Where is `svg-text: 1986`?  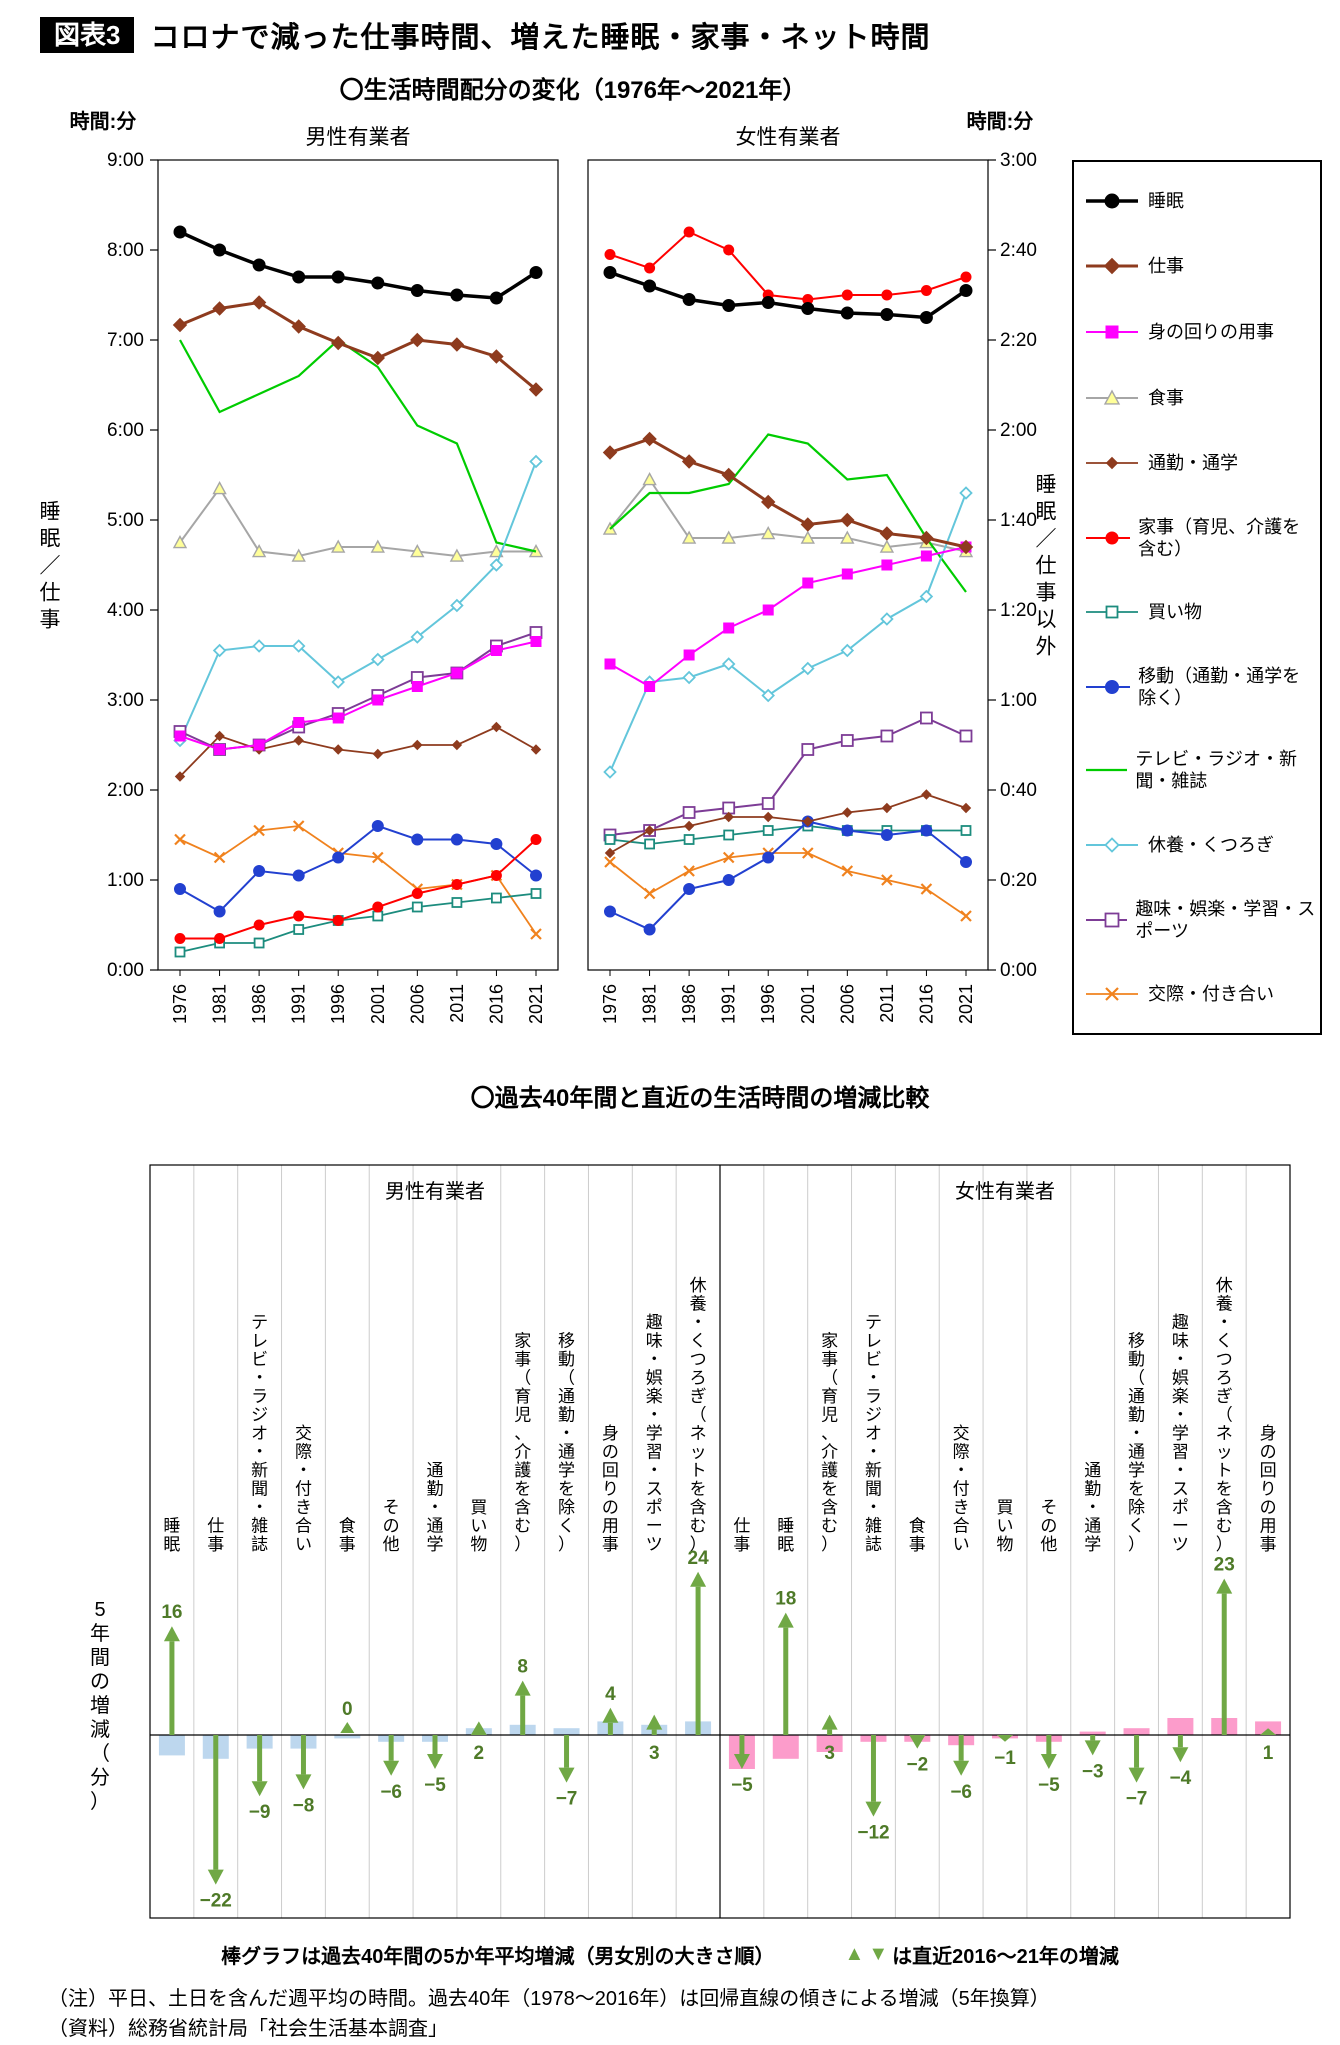 svg-text: 1986 is located at coordinates (689, 1004).